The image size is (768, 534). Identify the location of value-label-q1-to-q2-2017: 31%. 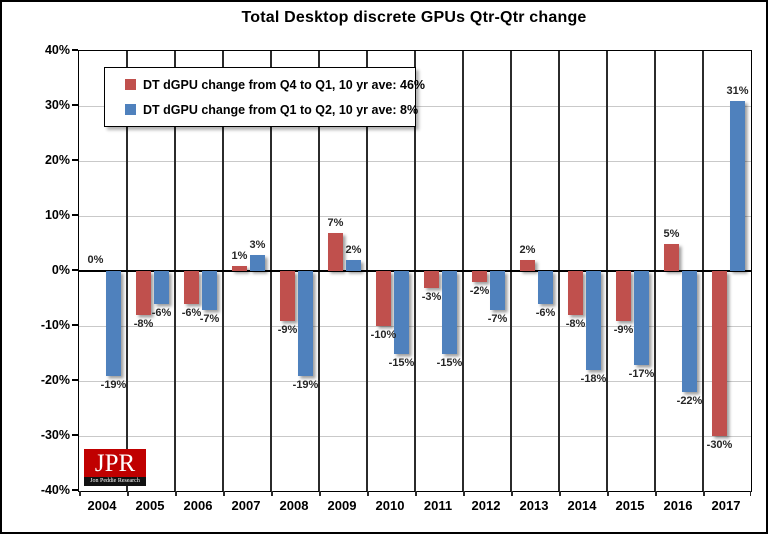
(737, 90).